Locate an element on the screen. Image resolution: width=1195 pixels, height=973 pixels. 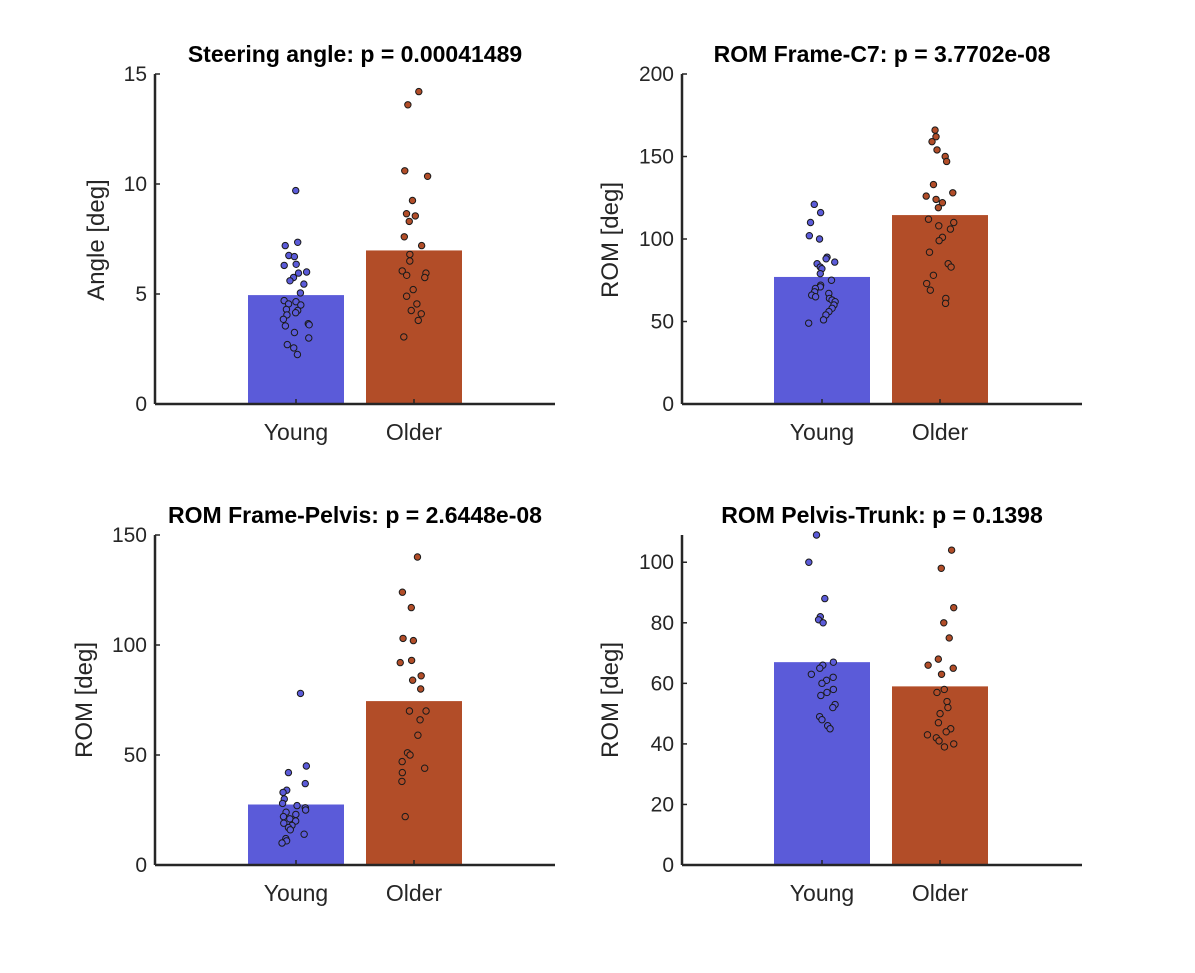
bar-young is located at coordinates (822, 340).